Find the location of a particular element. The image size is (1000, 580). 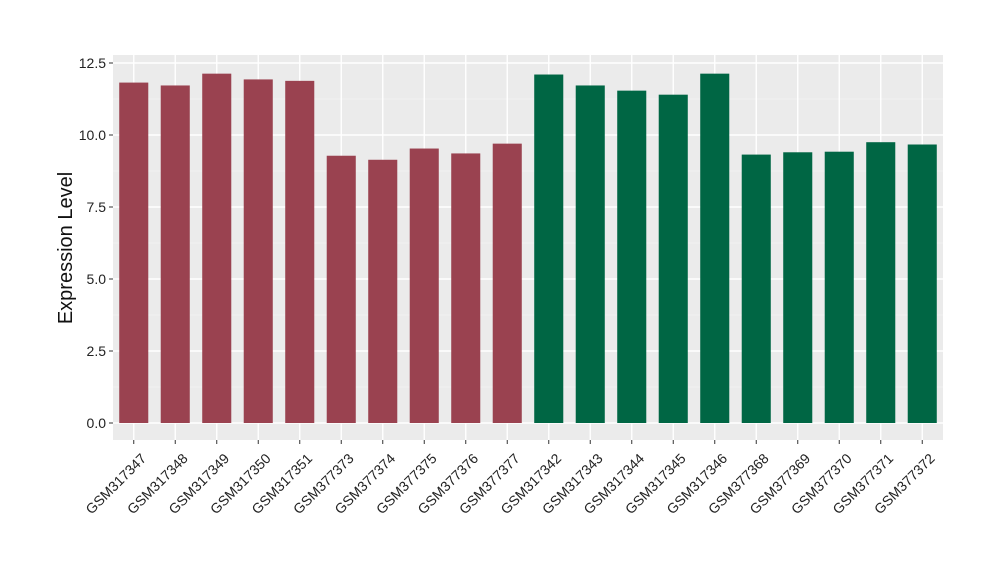

y-axis: 0.0 2.5 5.0 7.5 10.0 12.5 is located at coordinates (96, 243).